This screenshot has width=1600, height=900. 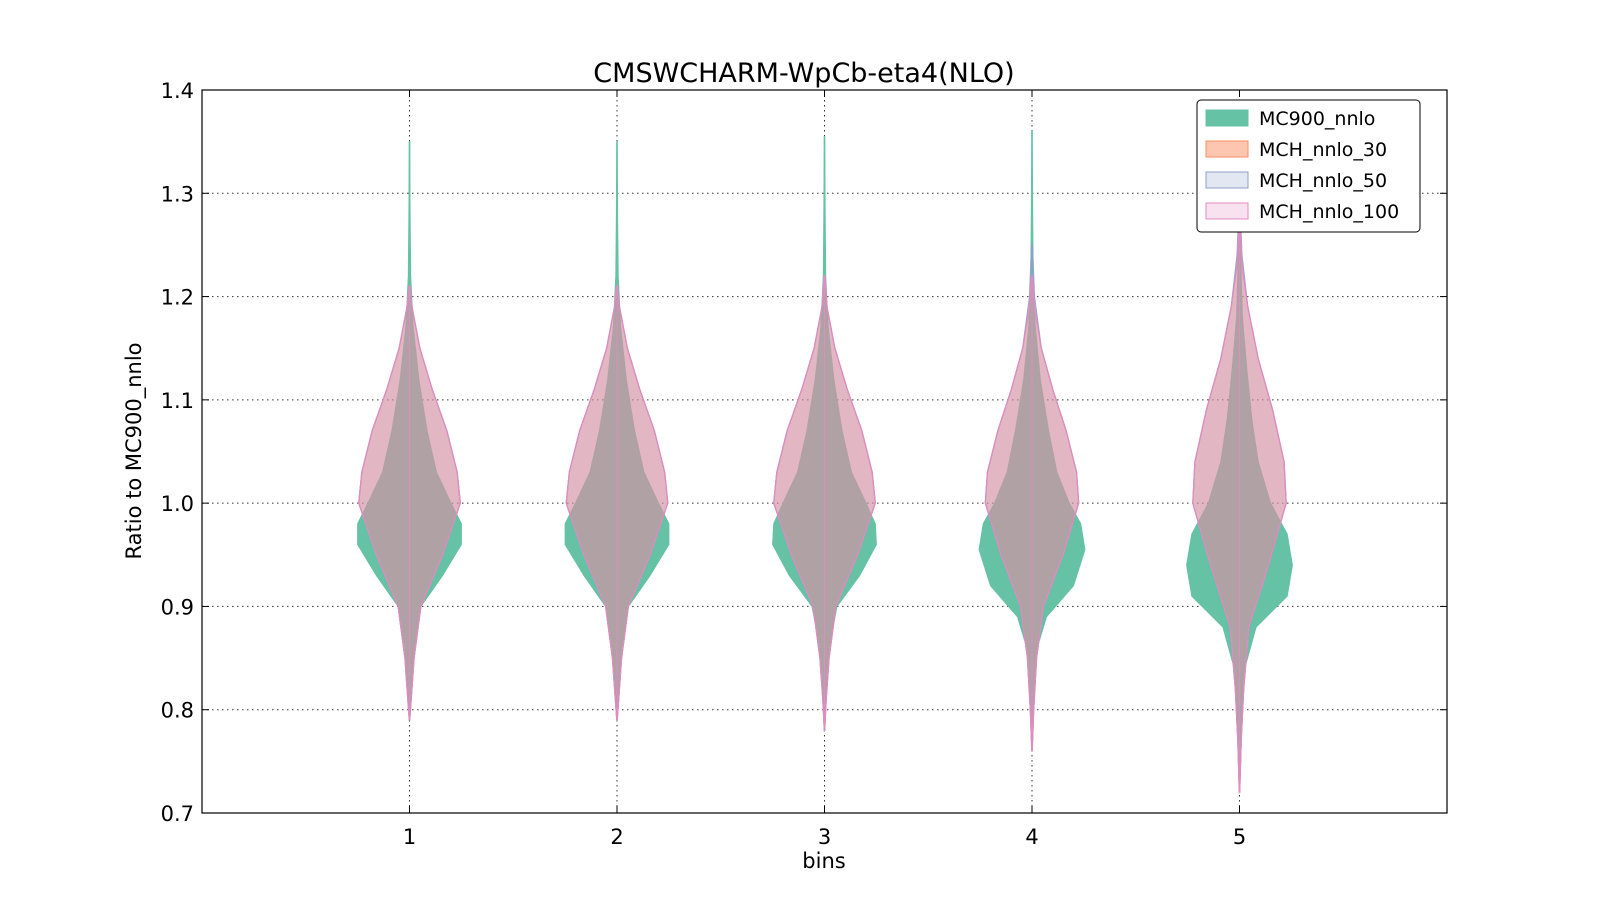 I want to click on chart-title: CMSWCHARM-WpCb-eta4(NLO), so click(x=803, y=73).